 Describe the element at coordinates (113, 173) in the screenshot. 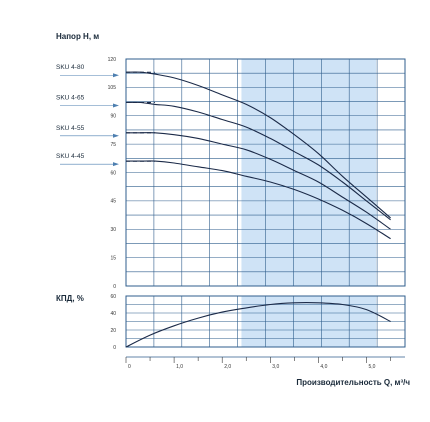

I see `head-y-tick-label: 60` at that location.